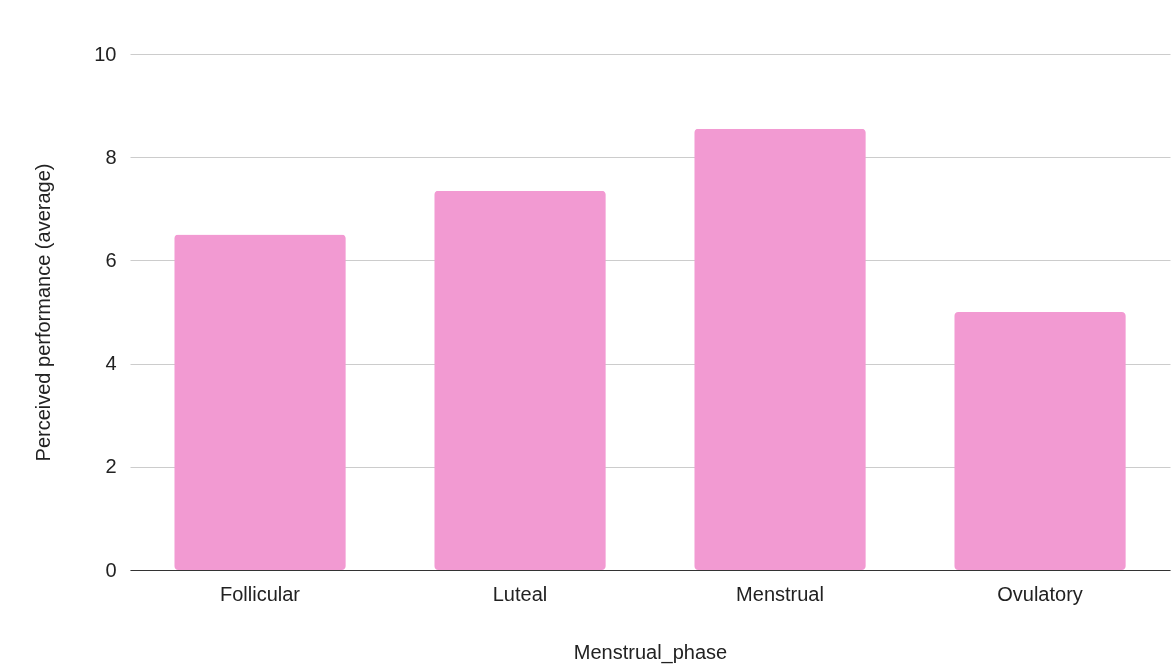  I want to click on y-tick-label: 8, so click(111, 156).